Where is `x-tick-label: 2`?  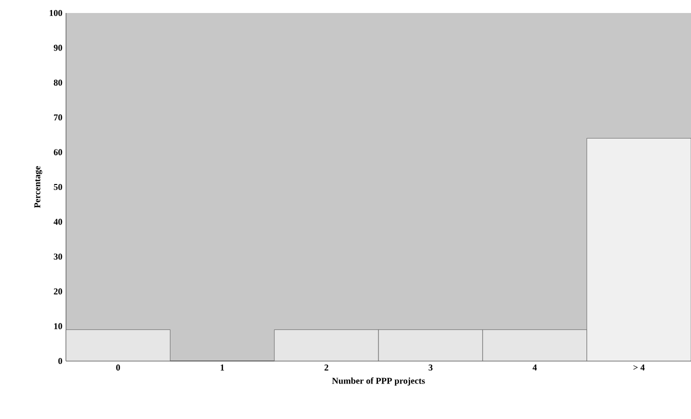 x-tick-label: 2 is located at coordinates (326, 367).